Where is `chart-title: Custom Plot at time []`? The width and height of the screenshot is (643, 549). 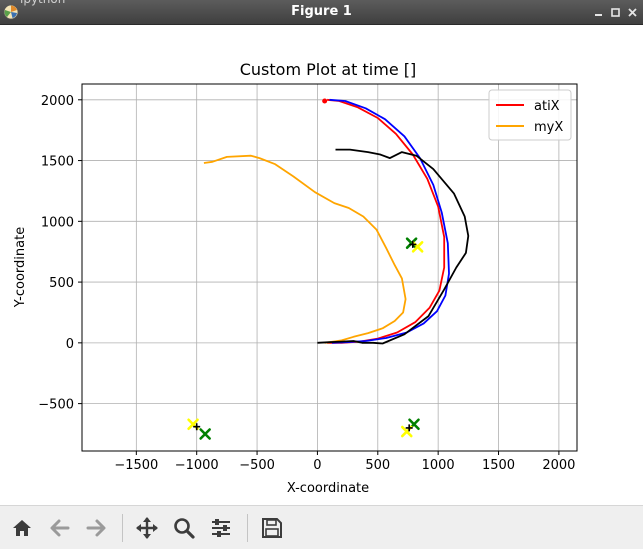 chart-title: Custom Plot at time [] is located at coordinates (328, 69).